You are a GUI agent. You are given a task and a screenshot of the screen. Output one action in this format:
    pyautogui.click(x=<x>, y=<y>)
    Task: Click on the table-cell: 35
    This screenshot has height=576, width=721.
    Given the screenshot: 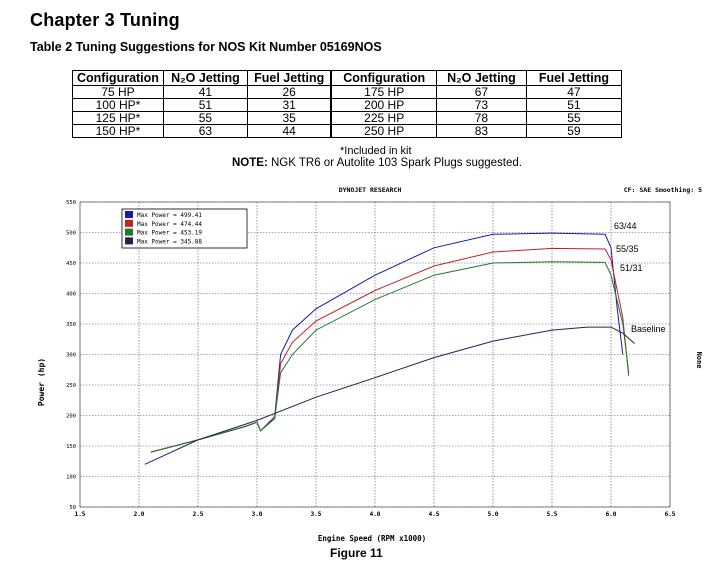 What is the action you would take?
    pyautogui.click(x=289, y=118)
    